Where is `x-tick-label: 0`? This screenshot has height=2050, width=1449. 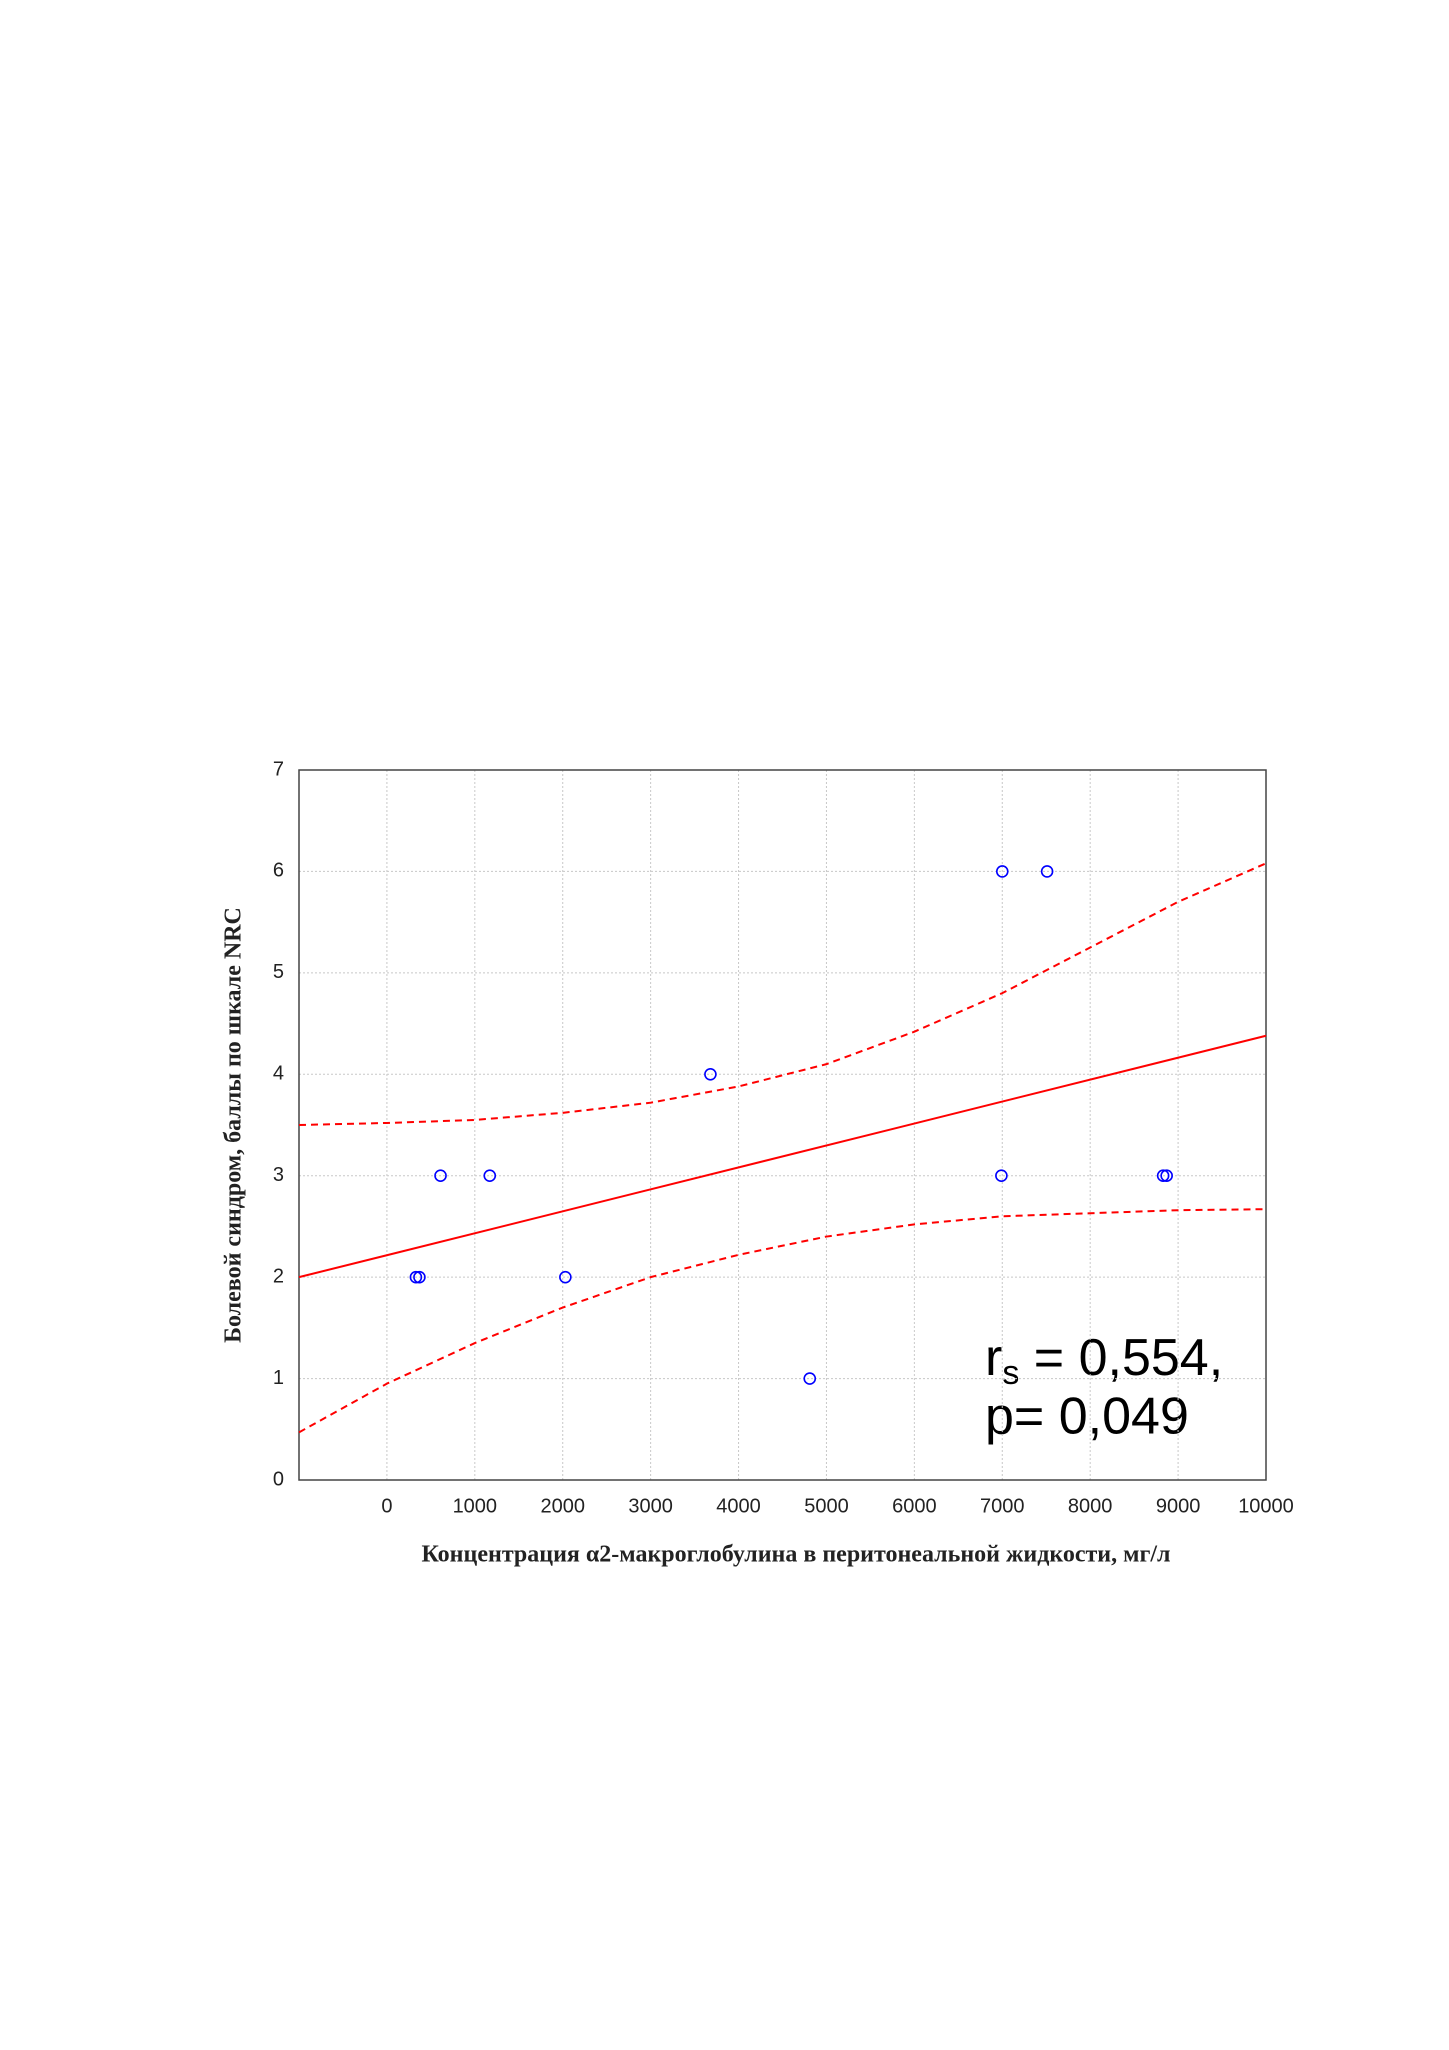
x-tick-label: 0 is located at coordinates (386, 1506).